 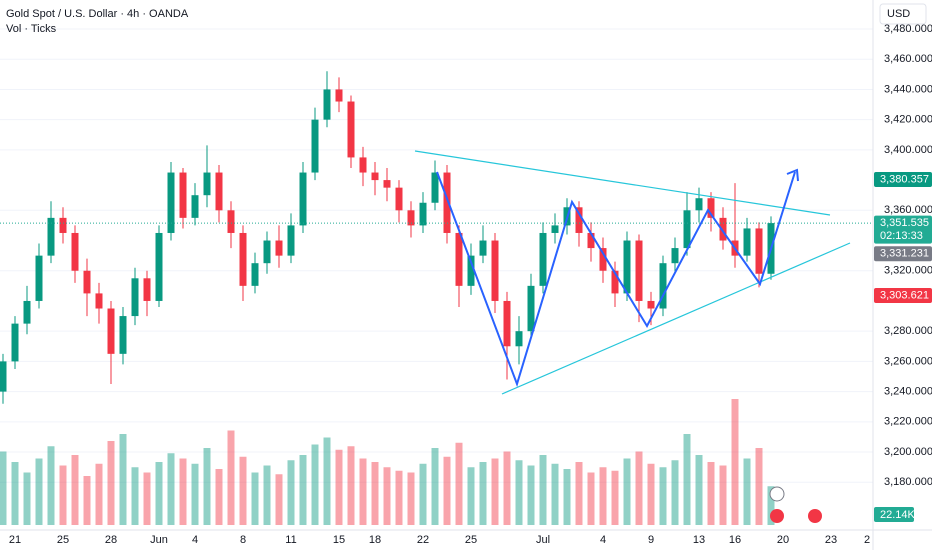 What do you see at coordinates (375, 540) in the screenshot?
I see `x-tick-label: 18` at bounding box center [375, 540].